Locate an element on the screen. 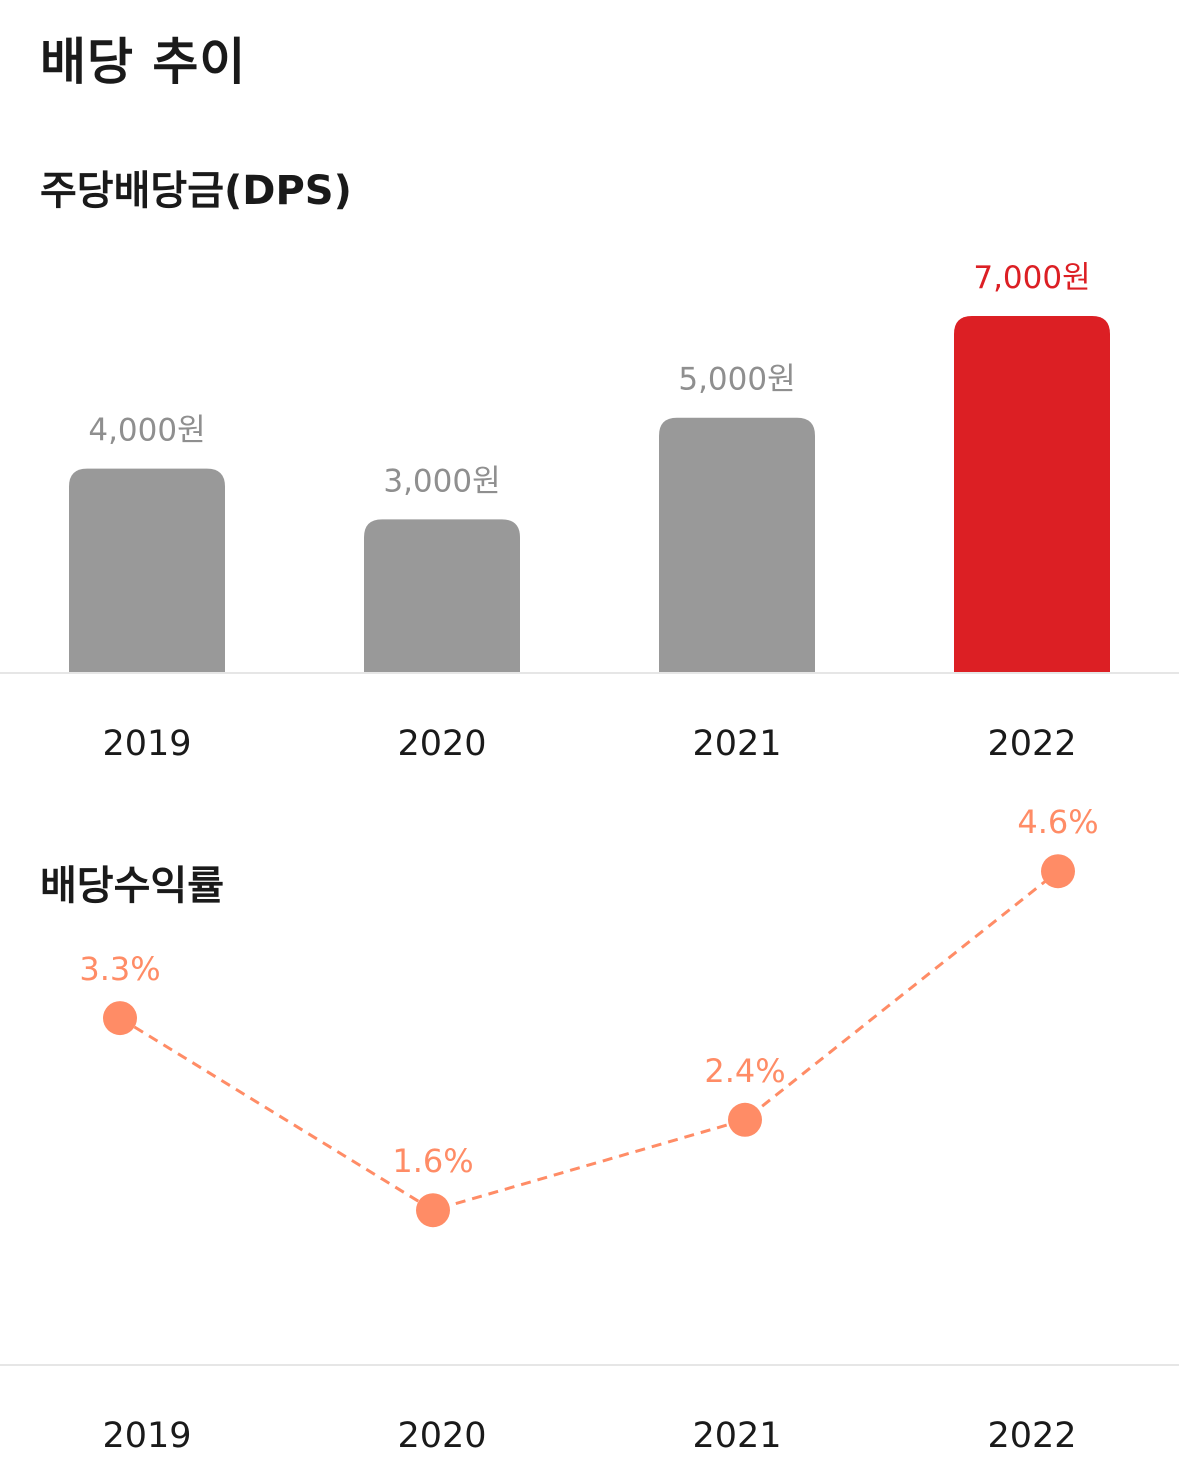 Image resolution: width=1179 pixels, height=1470 pixels. bar-value-label-2022: 7,000원 is located at coordinates (1031, 278).